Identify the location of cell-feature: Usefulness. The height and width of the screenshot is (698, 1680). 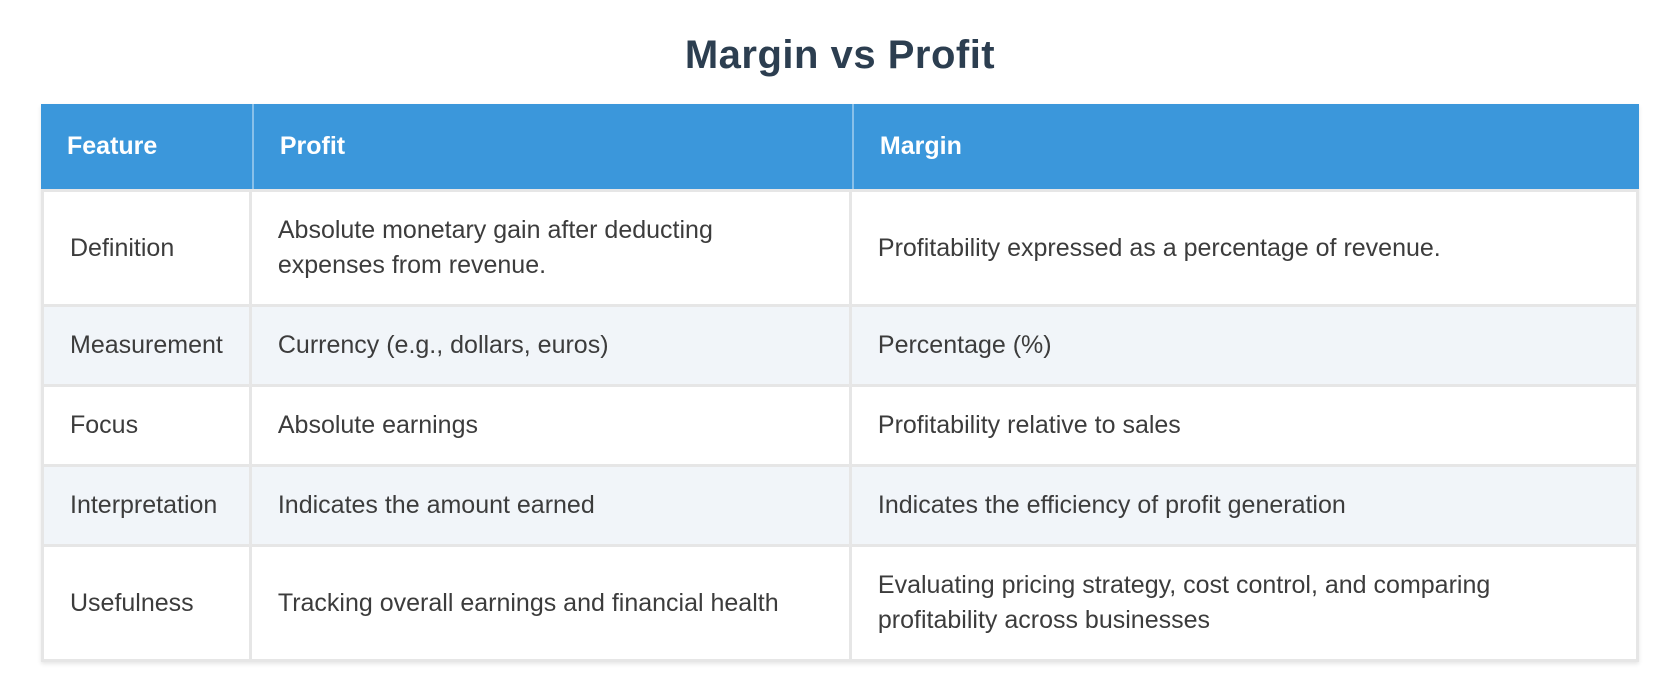
(146, 603).